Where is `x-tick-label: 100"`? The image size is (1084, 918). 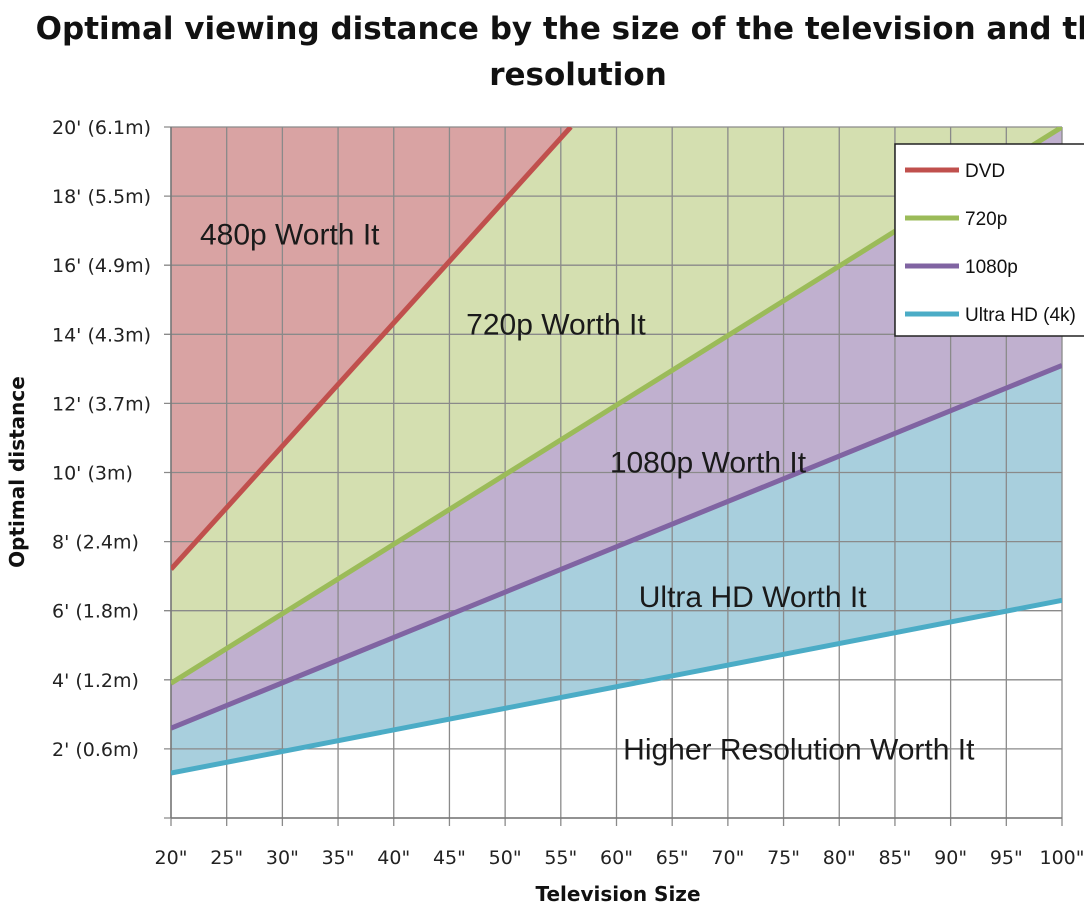
x-tick-label: 100" is located at coordinates (1061, 858).